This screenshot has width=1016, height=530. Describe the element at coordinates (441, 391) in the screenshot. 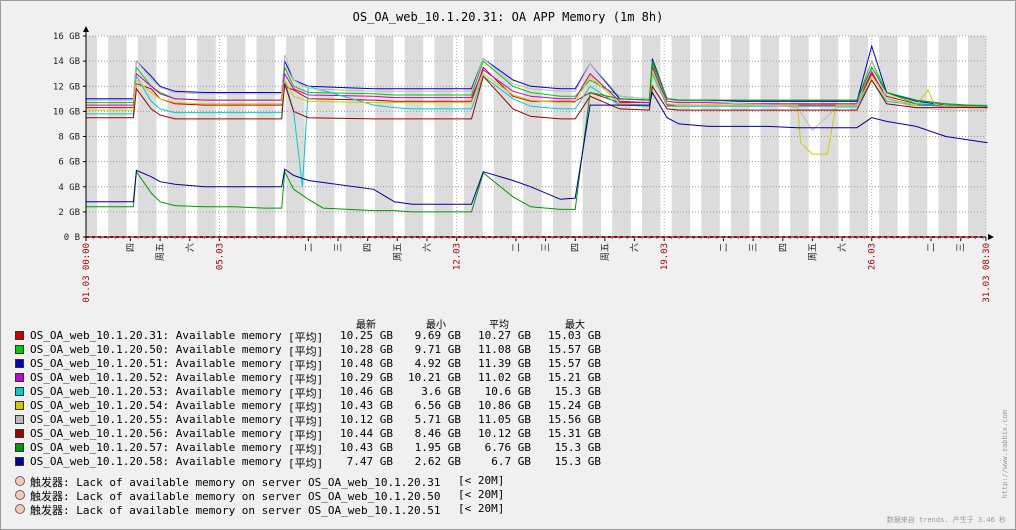

I see `legend-min: 3.6 GB` at that location.